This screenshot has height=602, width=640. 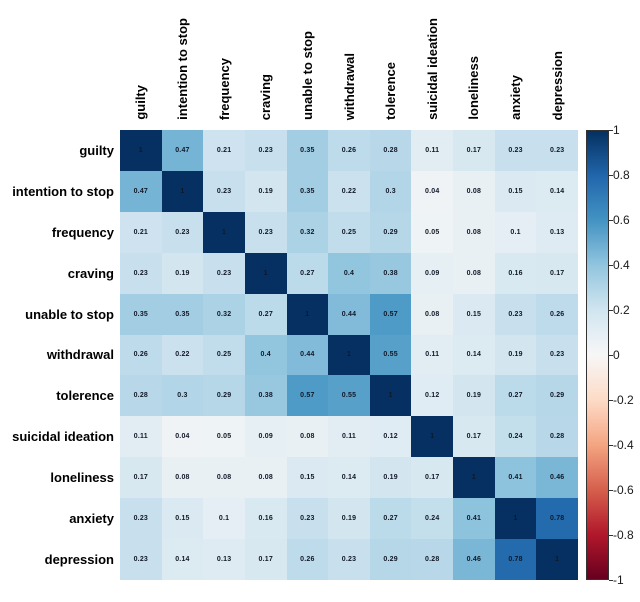 What do you see at coordinates (91, 519) in the screenshot?
I see `row-label-9: anxiety` at bounding box center [91, 519].